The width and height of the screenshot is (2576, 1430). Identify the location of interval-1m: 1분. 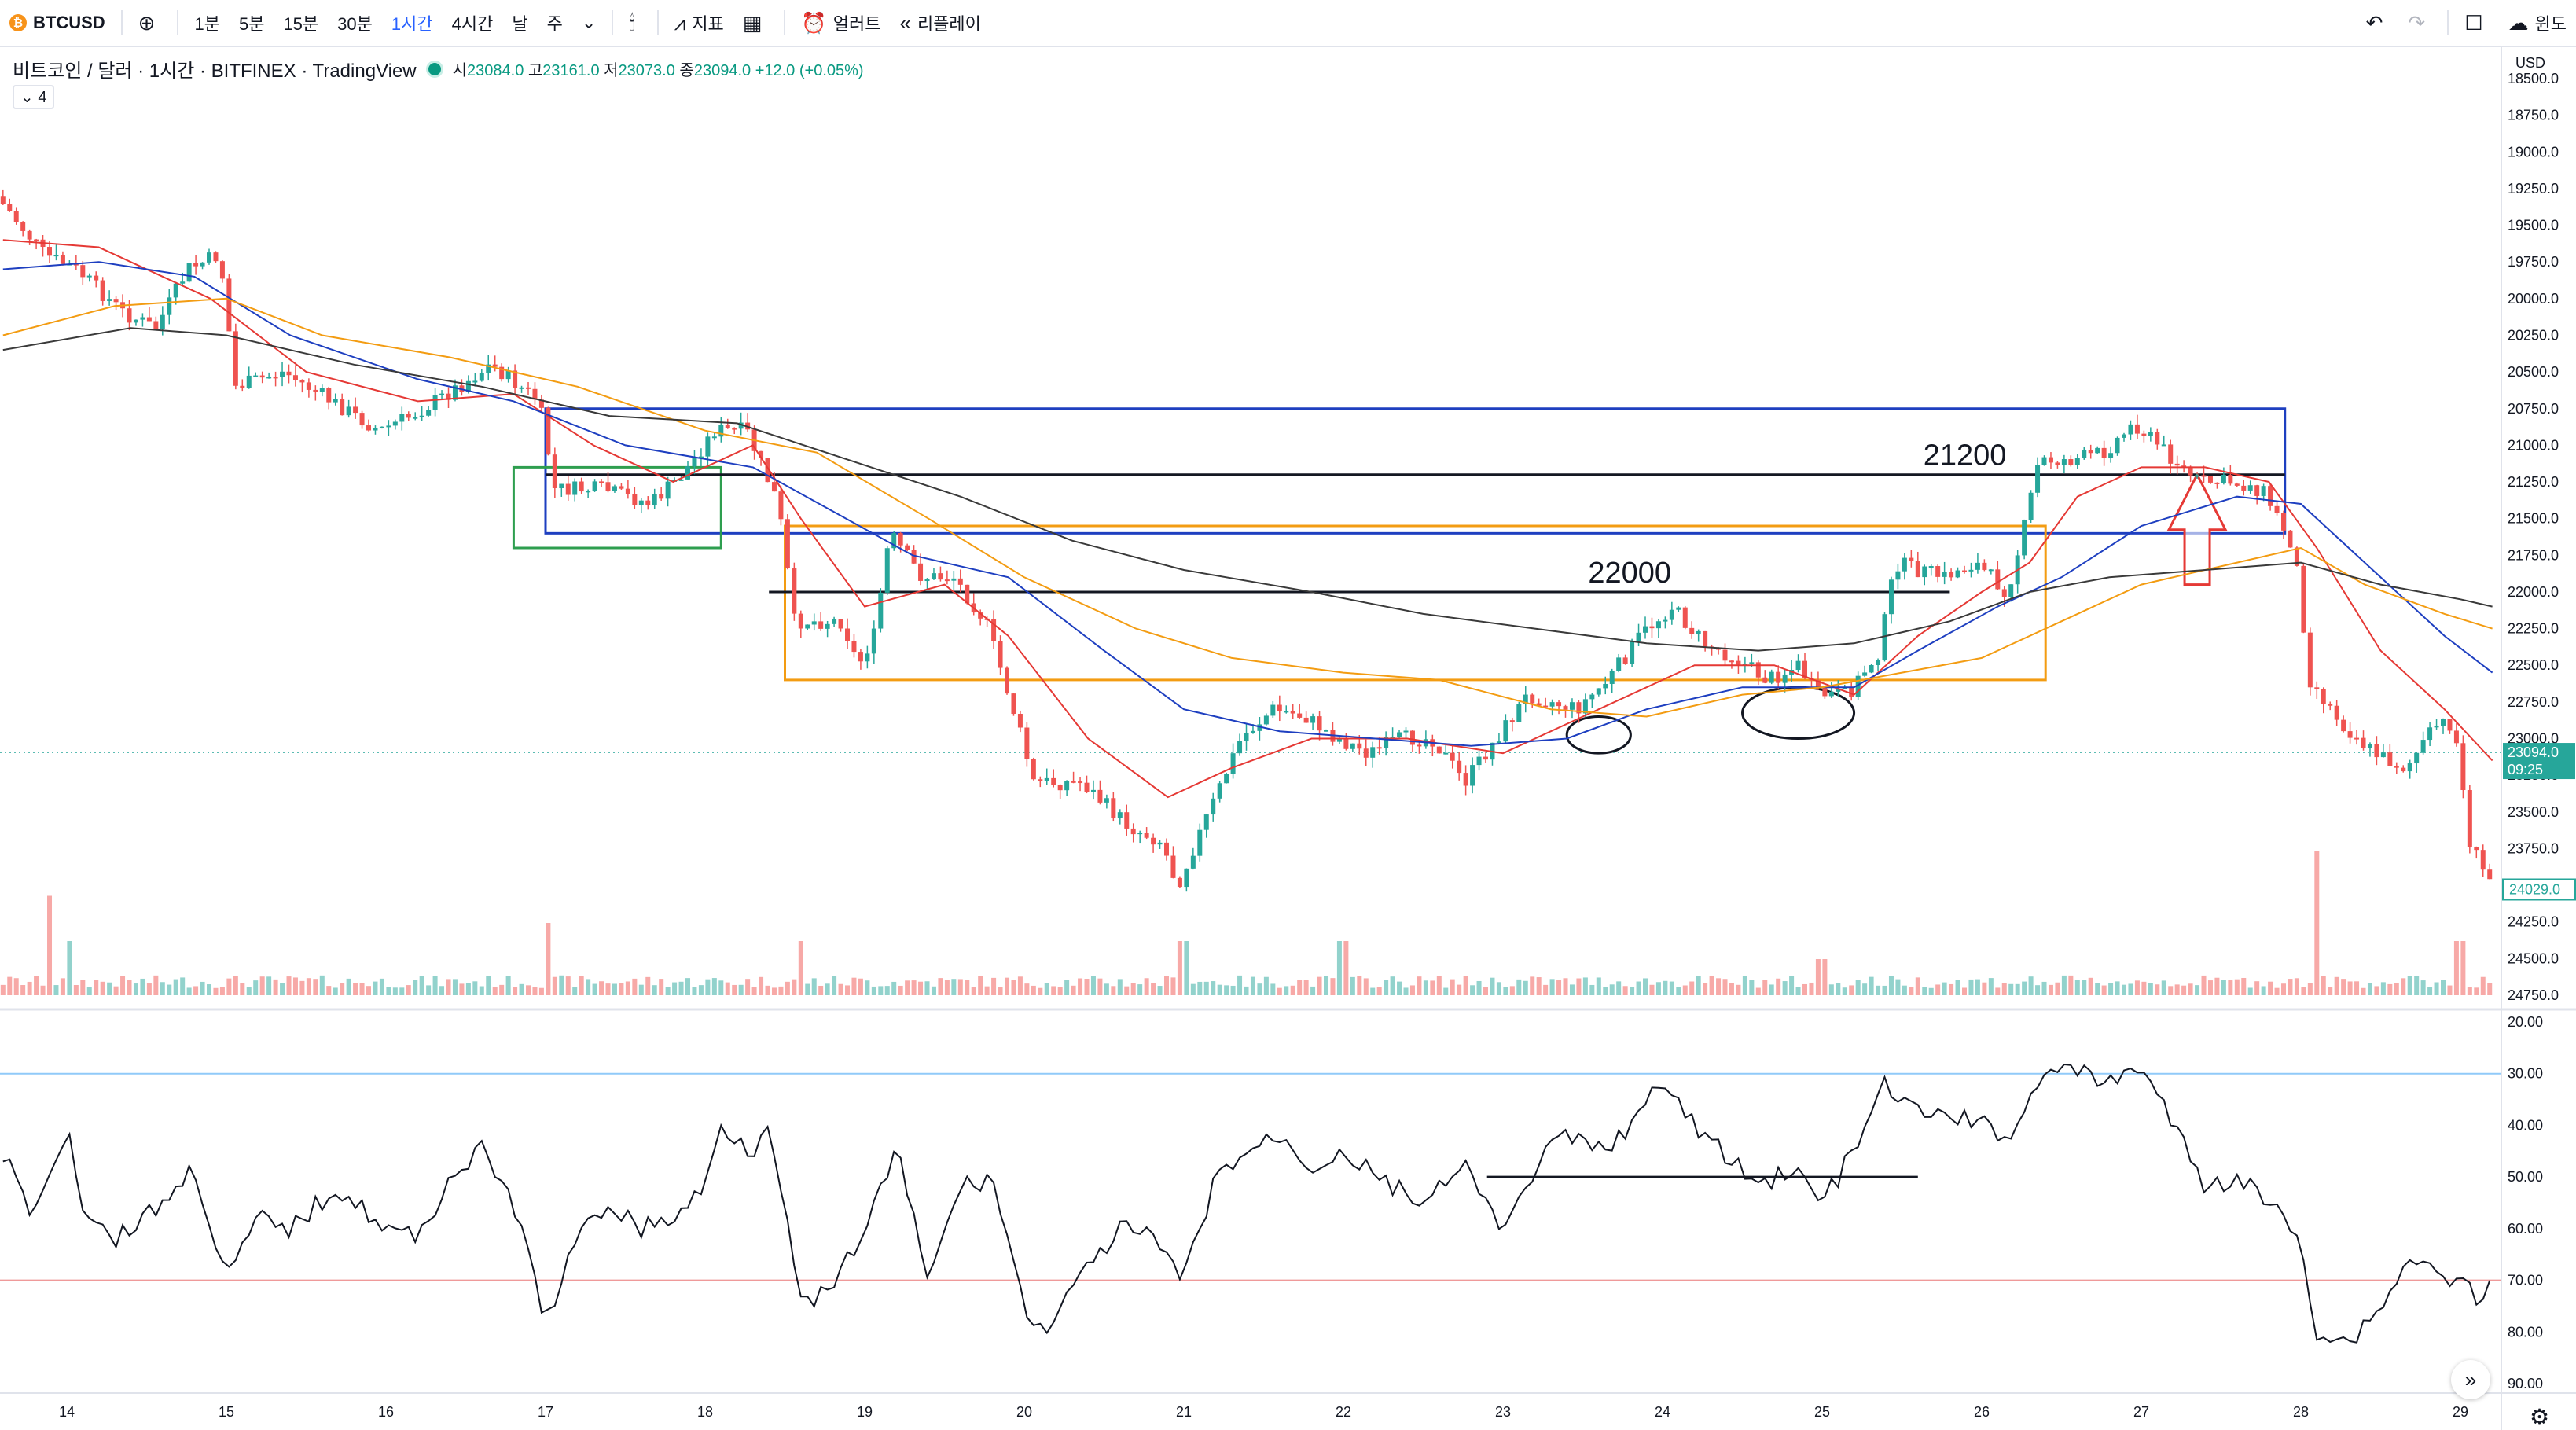
(207, 24).